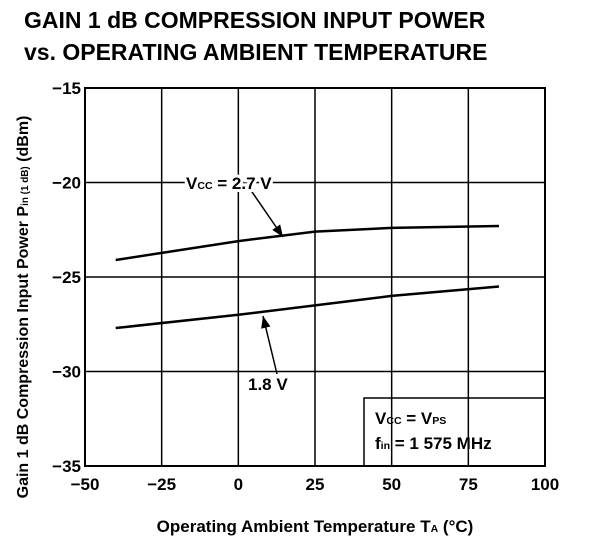  What do you see at coordinates (66, 88) in the screenshot?
I see `y-tick-label: −15` at bounding box center [66, 88].